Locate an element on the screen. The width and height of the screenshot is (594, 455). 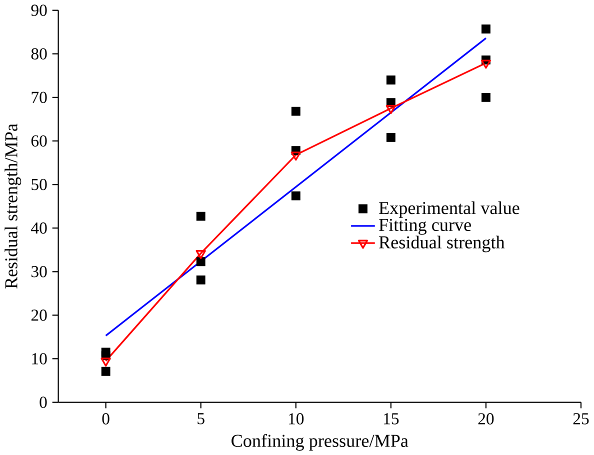
y-tick-label: 50 is located at coordinates (39, 184).